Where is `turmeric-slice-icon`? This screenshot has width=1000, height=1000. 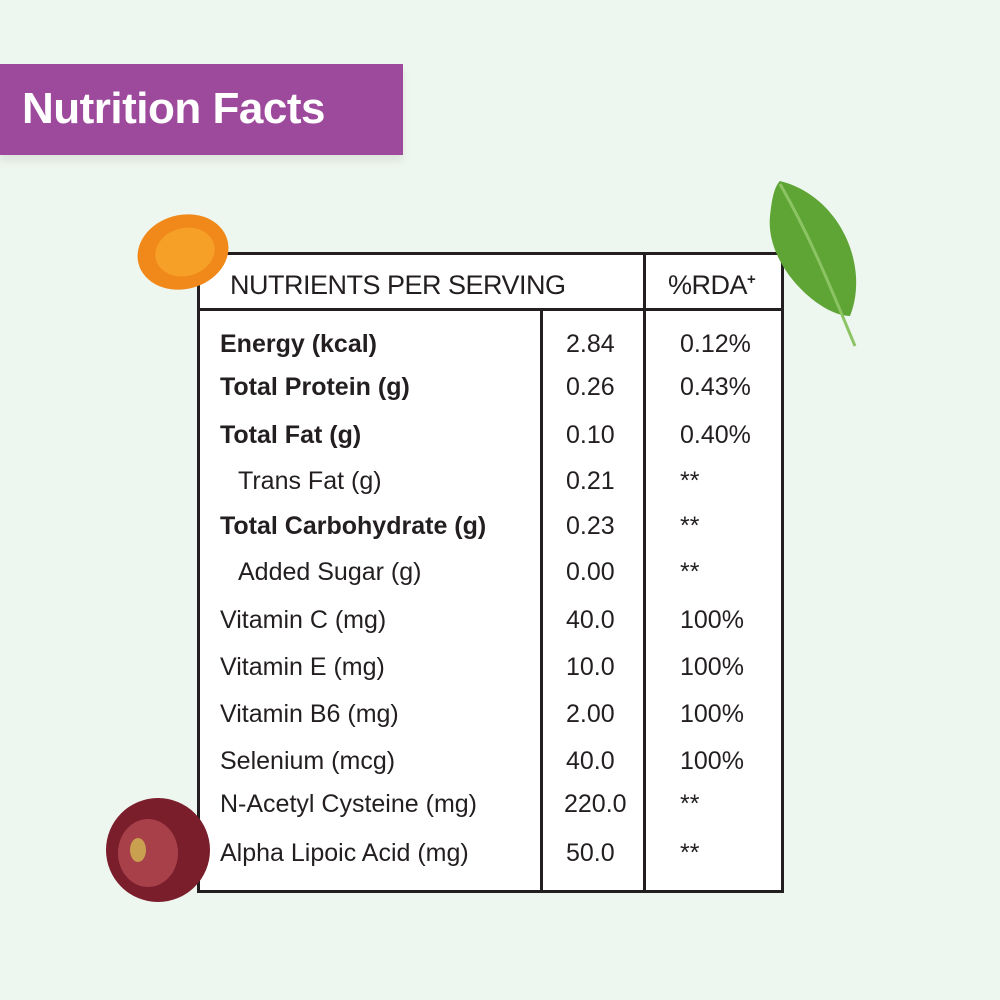 turmeric-slice-icon is located at coordinates (183, 252).